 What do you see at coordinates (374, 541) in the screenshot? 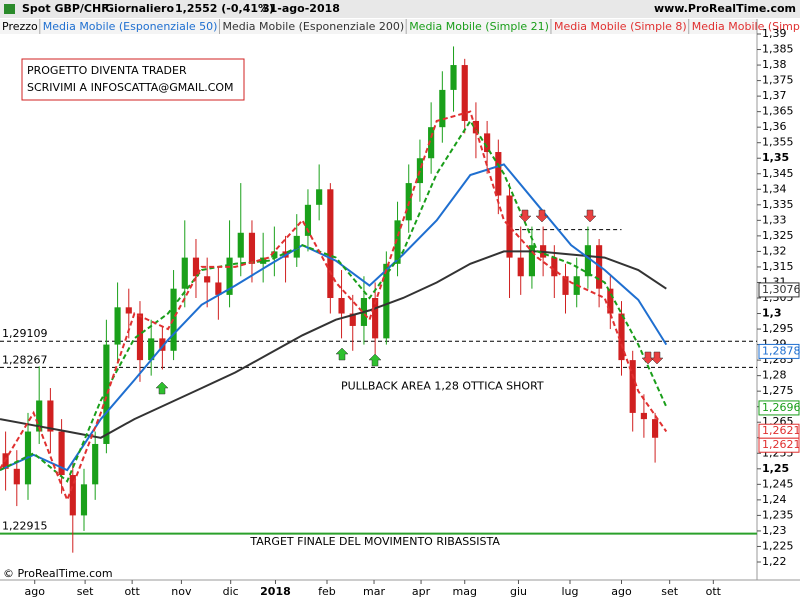
I see `annotation: TARGET FINALE DEL MOVIMENTO RIBASSISTA` at bounding box center [374, 541].